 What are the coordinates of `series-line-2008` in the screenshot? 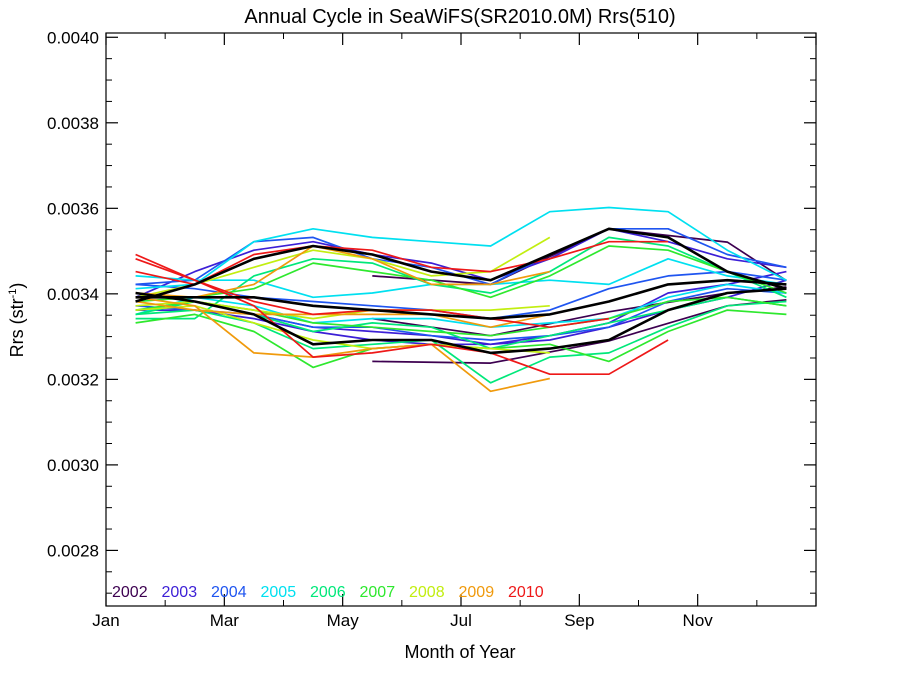 It's located at (342, 329).